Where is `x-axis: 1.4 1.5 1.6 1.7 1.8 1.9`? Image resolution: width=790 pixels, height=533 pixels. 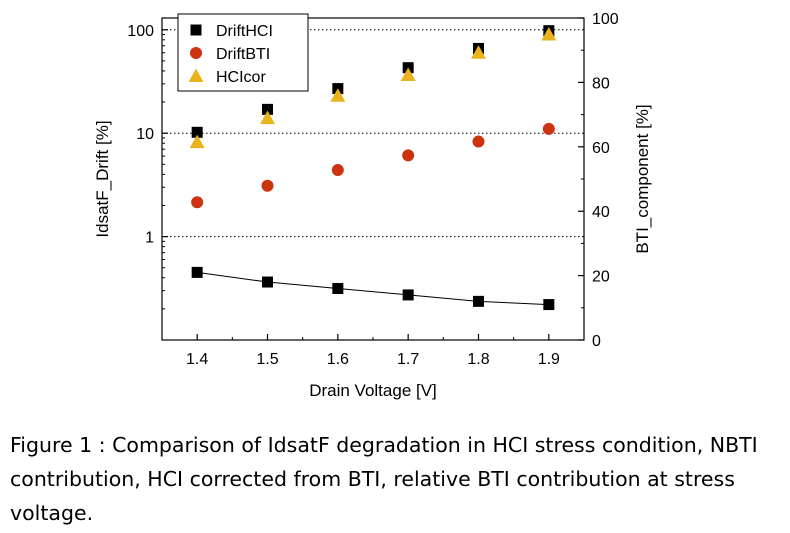
x-axis: 1.4 1.5 1.6 1.7 1.8 1.9 is located at coordinates (373, 351).